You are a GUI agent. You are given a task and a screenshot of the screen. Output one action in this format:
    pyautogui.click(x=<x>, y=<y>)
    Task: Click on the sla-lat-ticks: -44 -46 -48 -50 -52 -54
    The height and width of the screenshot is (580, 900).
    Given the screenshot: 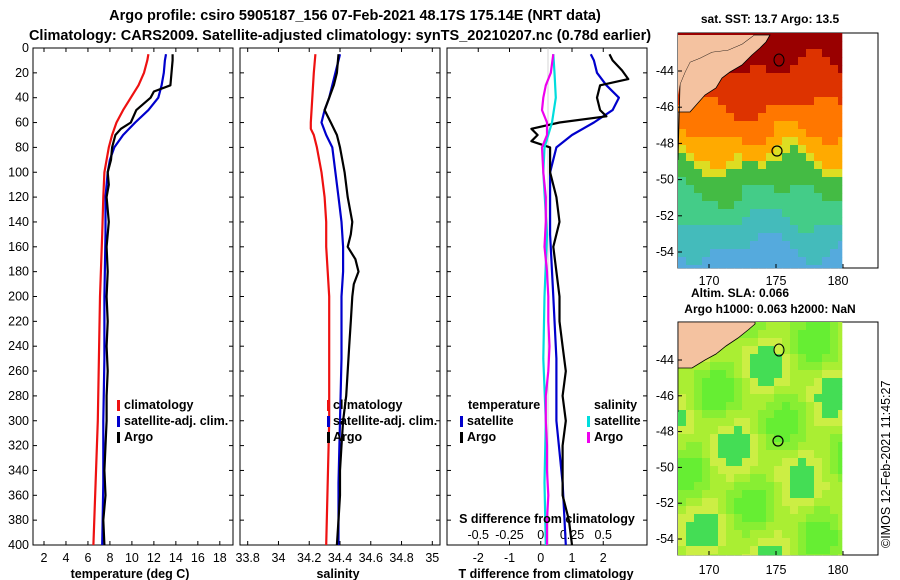 What is the action you would take?
    pyautogui.click(x=669, y=449)
    